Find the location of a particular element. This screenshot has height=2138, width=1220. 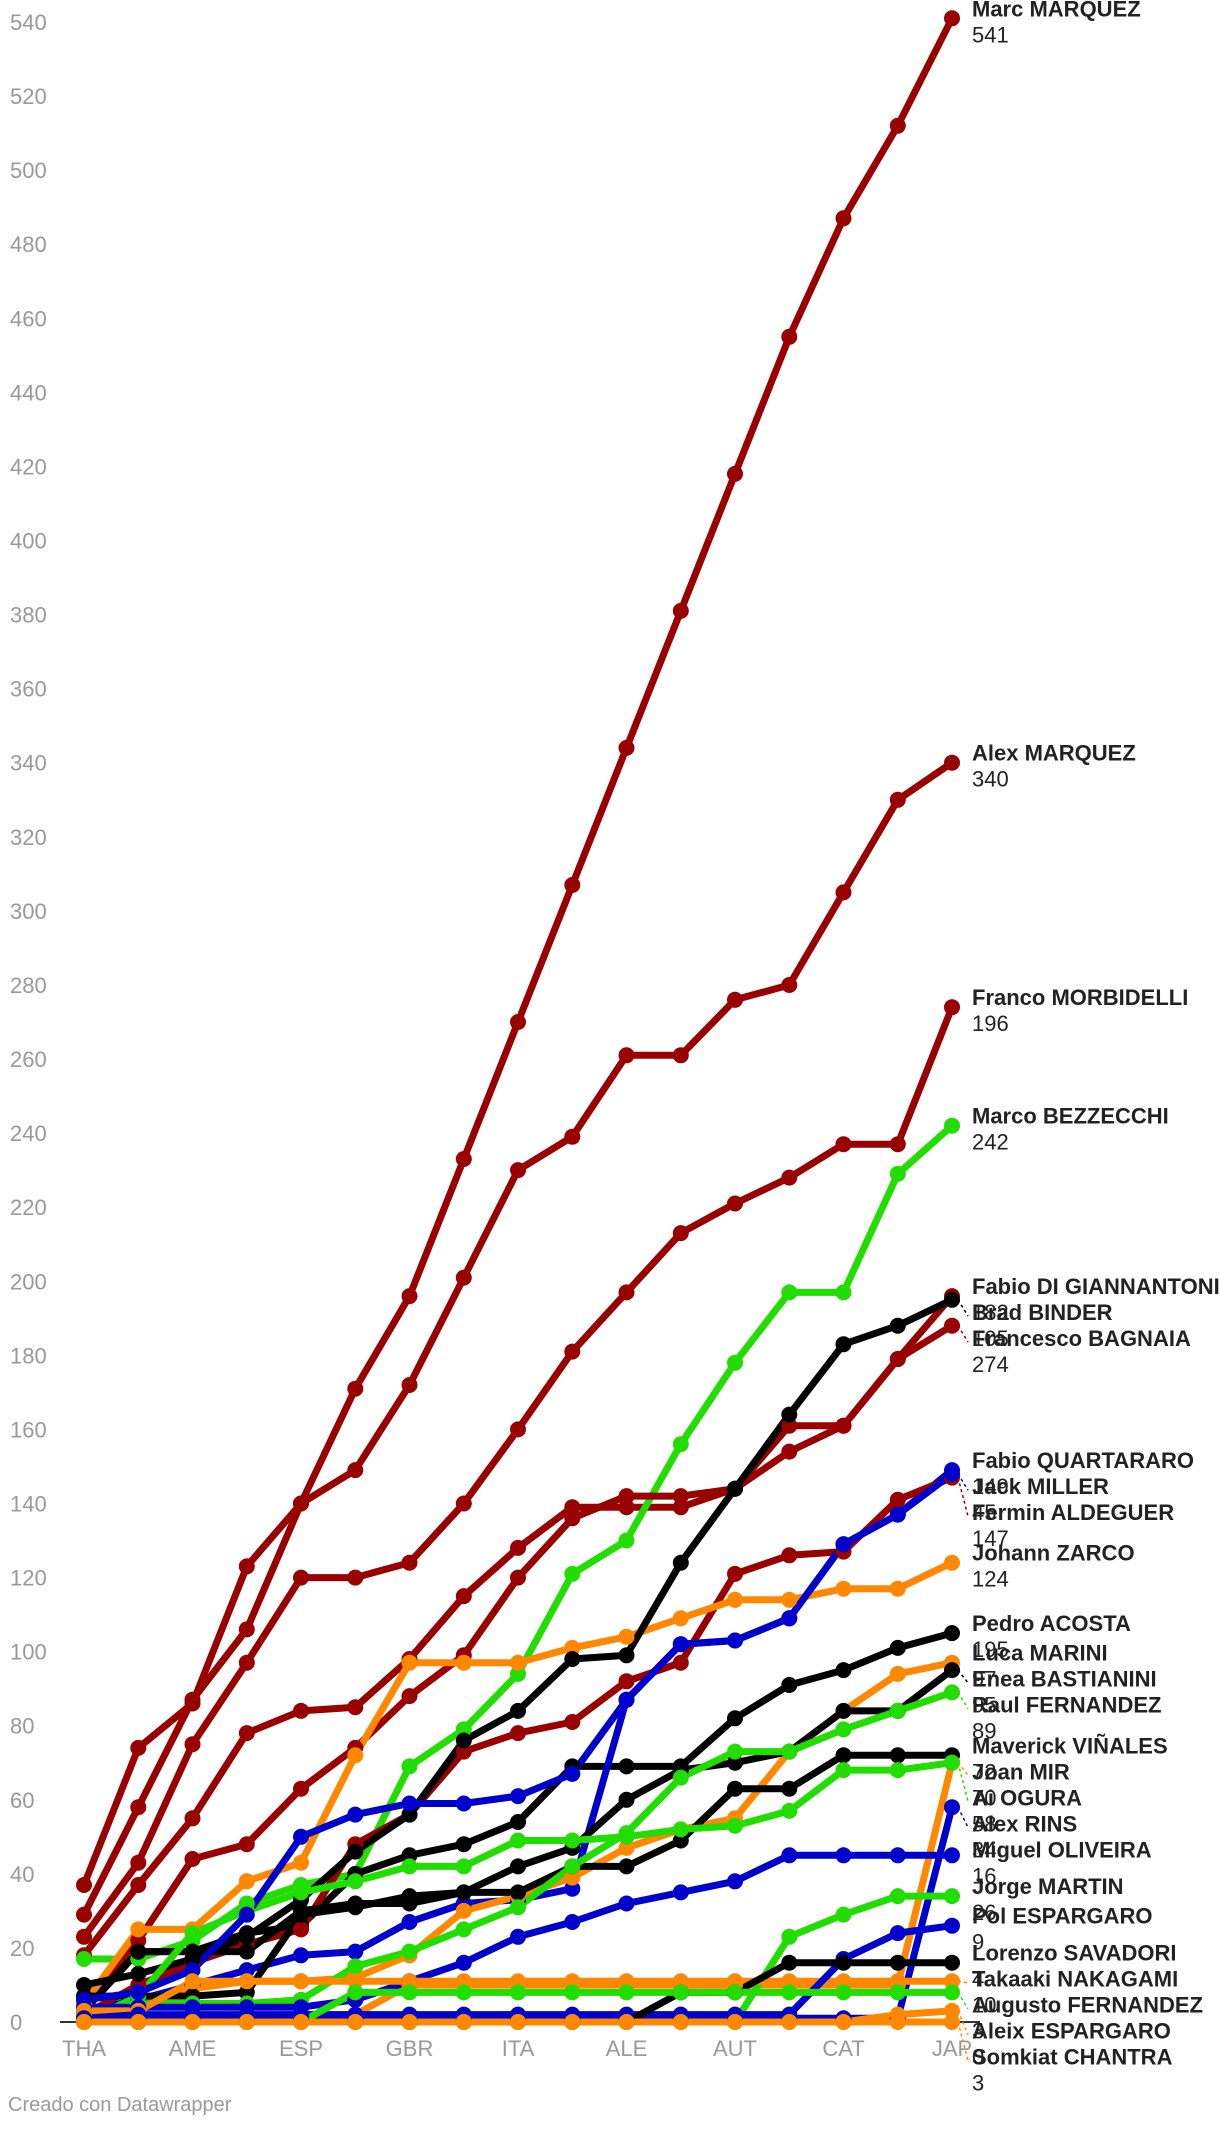

data-point-raul-fernandez is located at coordinates (735, 1751).